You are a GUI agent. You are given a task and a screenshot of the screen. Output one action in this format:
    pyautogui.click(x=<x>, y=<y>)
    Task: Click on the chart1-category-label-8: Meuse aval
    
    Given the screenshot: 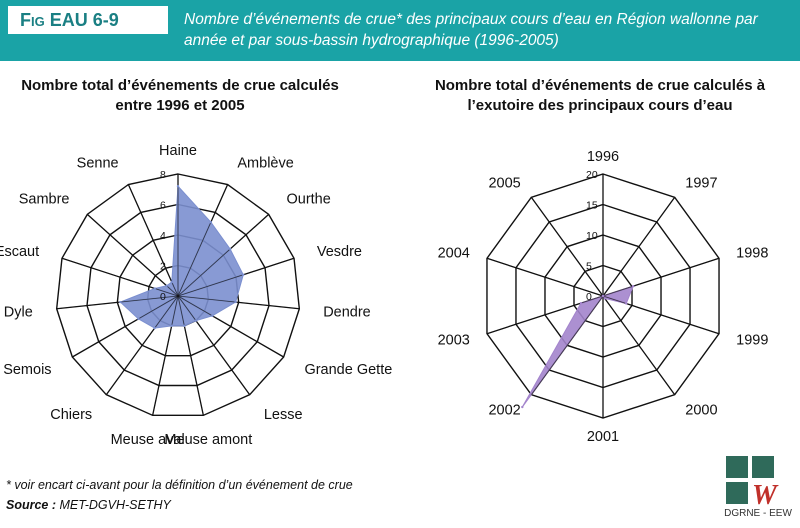 What is the action you would take?
    pyautogui.click(x=148, y=440)
    